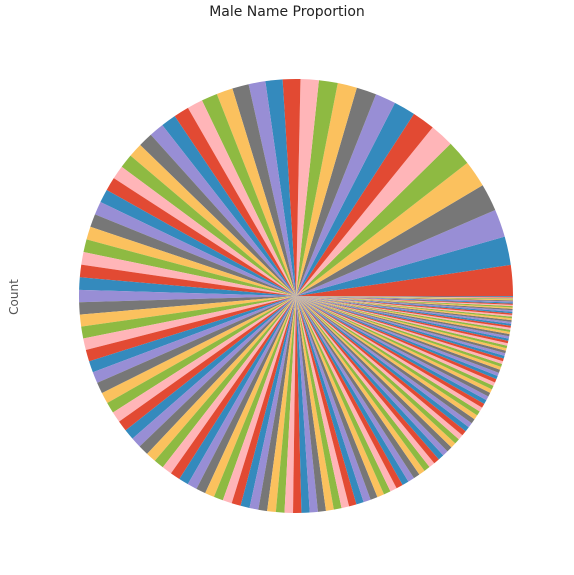 This screenshot has width=574, height=575. Describe the element at coordinates (287, 12) in the screenshot. I see `chart-title: Male Name Proportion` at that location.